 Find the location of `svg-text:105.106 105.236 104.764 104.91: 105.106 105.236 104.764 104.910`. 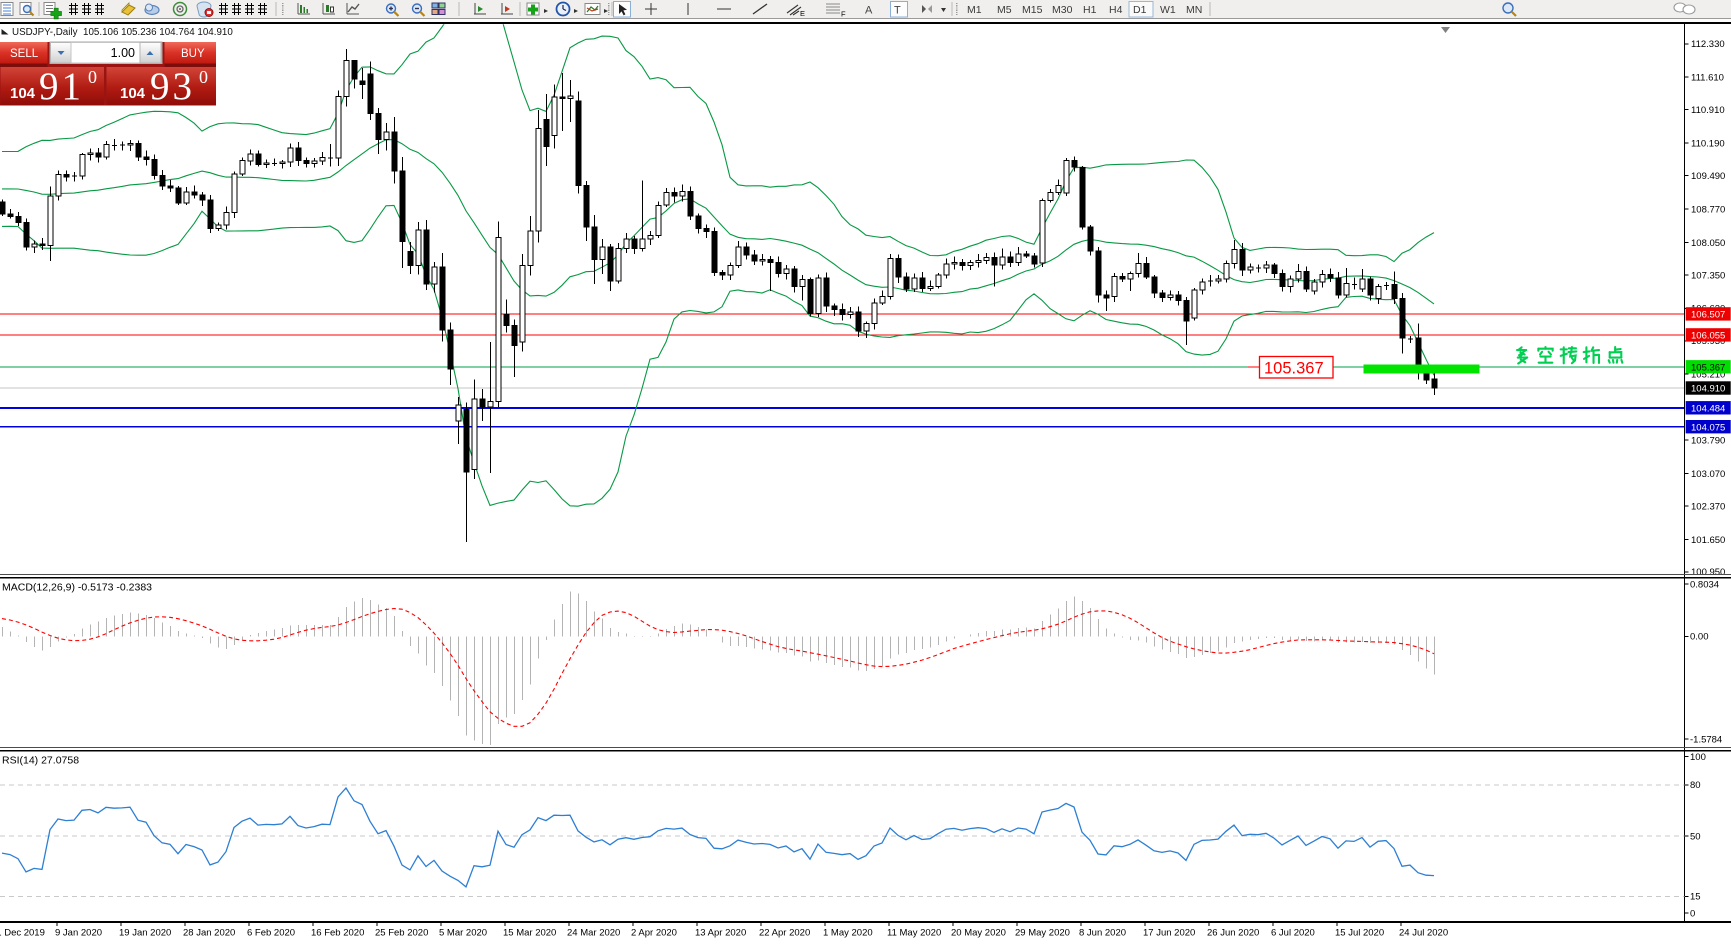

svg-text:105.106 105.236 104.764 104.91: 105.106 105.236 104.764 104.910 is located at coordinates (158, 32).